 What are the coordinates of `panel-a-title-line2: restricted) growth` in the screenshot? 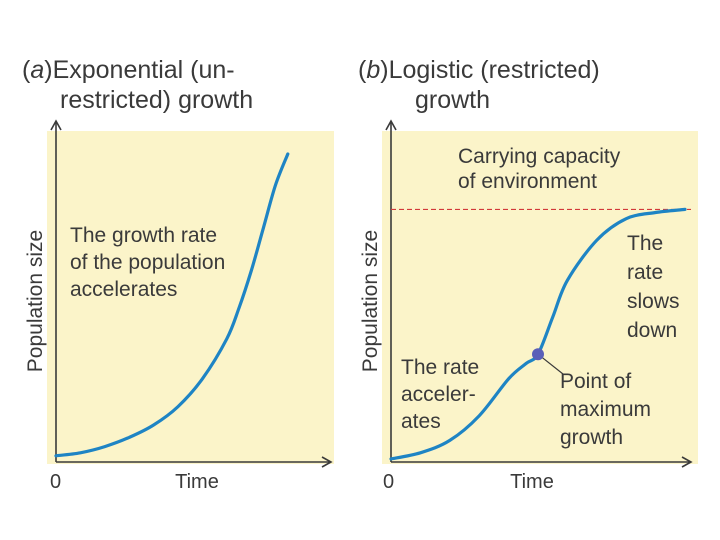 It's located at (156, 100).